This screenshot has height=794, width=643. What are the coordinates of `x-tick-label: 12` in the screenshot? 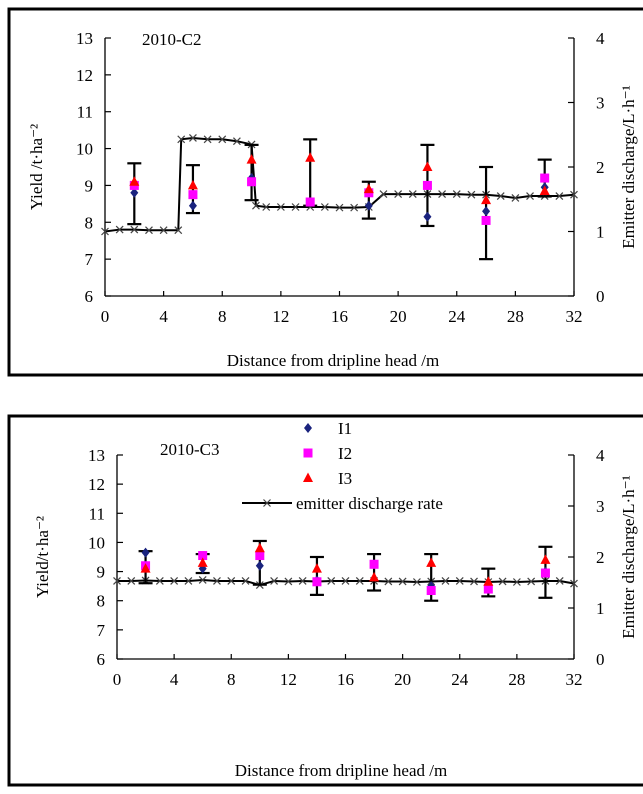 It's located at (280, 316).